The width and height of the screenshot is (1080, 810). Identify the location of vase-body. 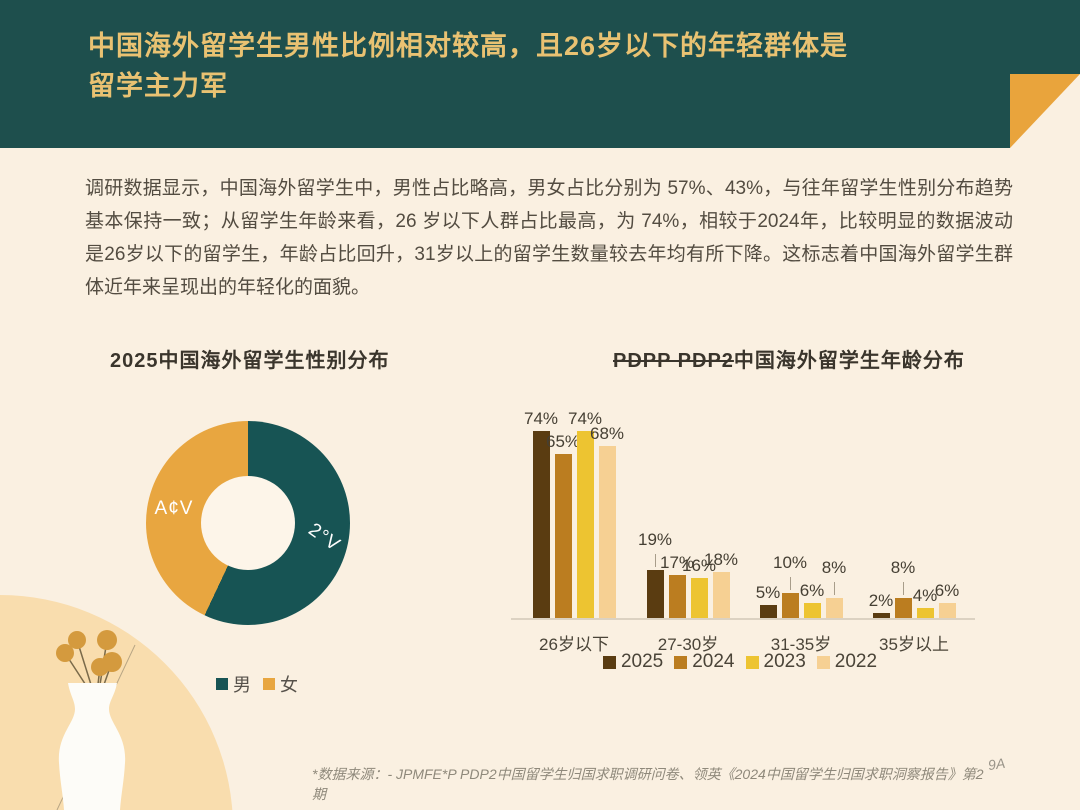
(92, 746).